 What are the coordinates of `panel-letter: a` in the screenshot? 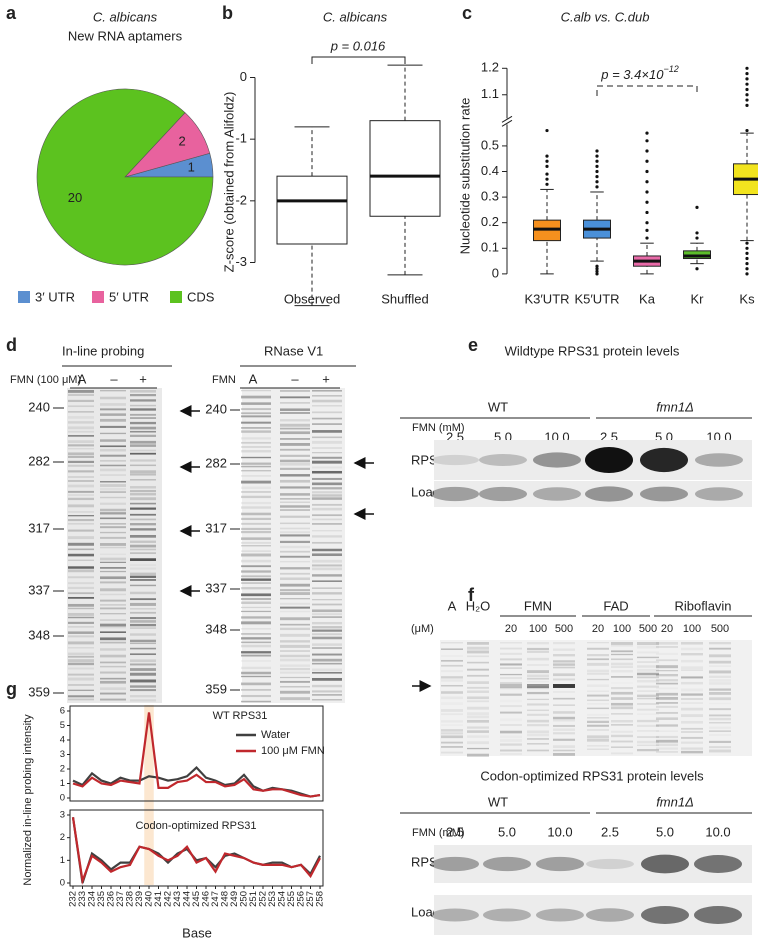 It's located at (11, 13).